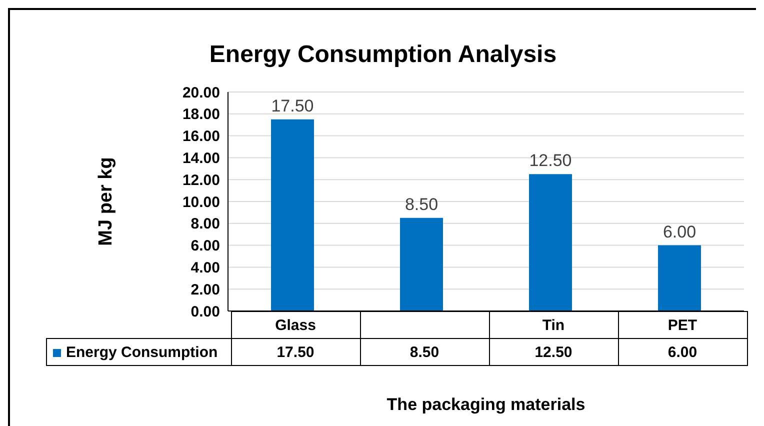 The image size is (764, 426). I want to click on chart-title: Energy Consumption Analysis, so click(383, 55).